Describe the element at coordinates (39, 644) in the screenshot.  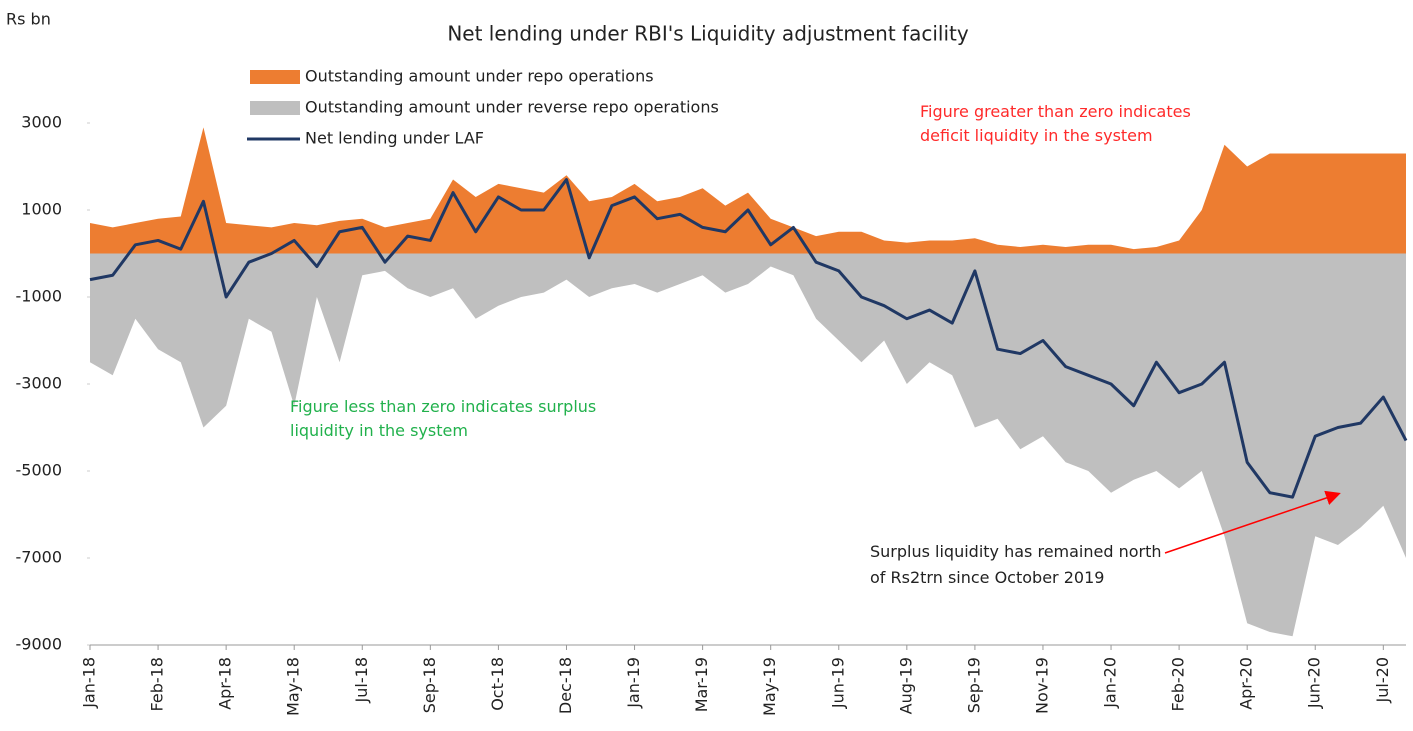
I see `y-tick-label: -9000` at that location.